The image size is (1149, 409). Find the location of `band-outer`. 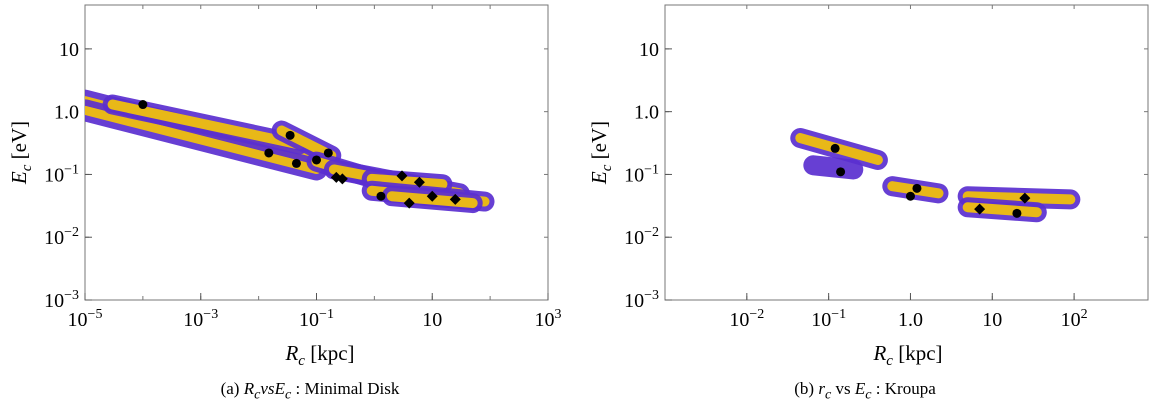

band-outer is located at coordinates (833, 167).